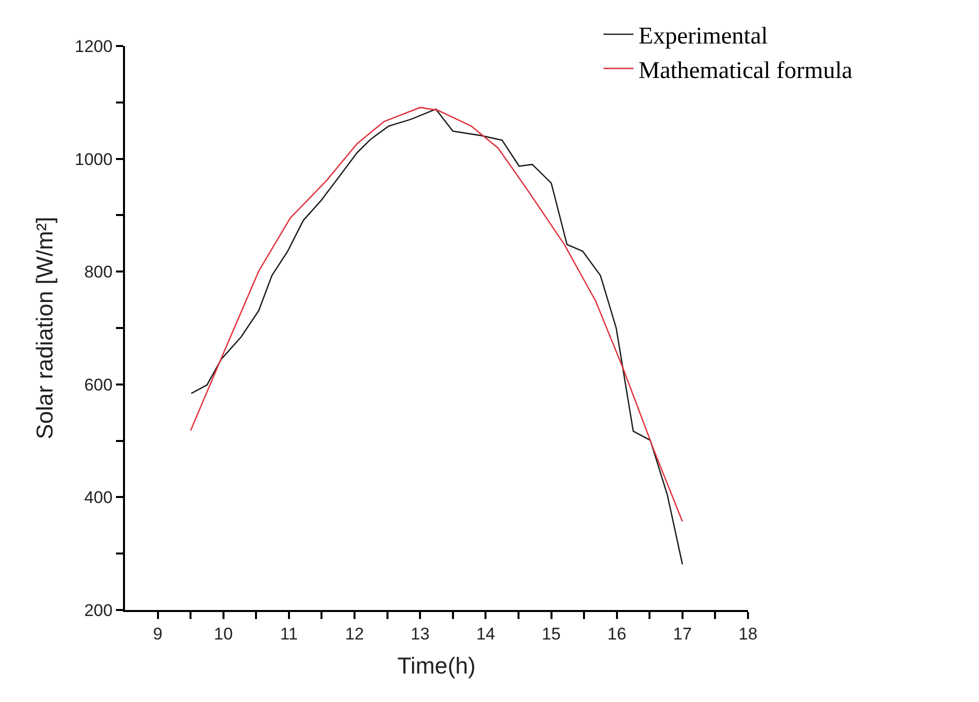 Image resolution: width=979 pixels, height=702 pixels. I want to click on legend-label: Experimental, so click(703, 37).